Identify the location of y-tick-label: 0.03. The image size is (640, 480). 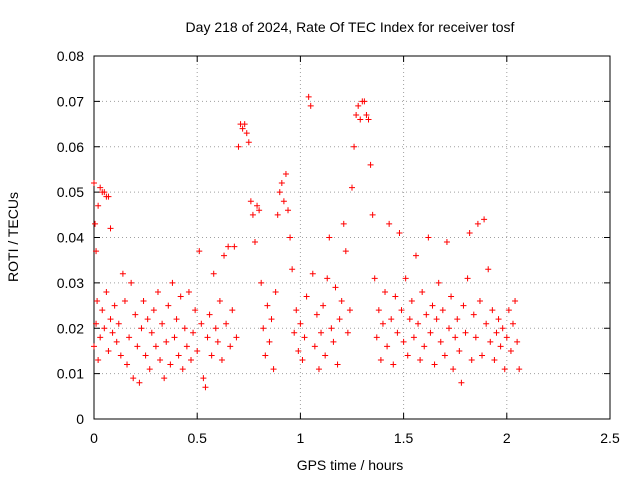
(70, 283).